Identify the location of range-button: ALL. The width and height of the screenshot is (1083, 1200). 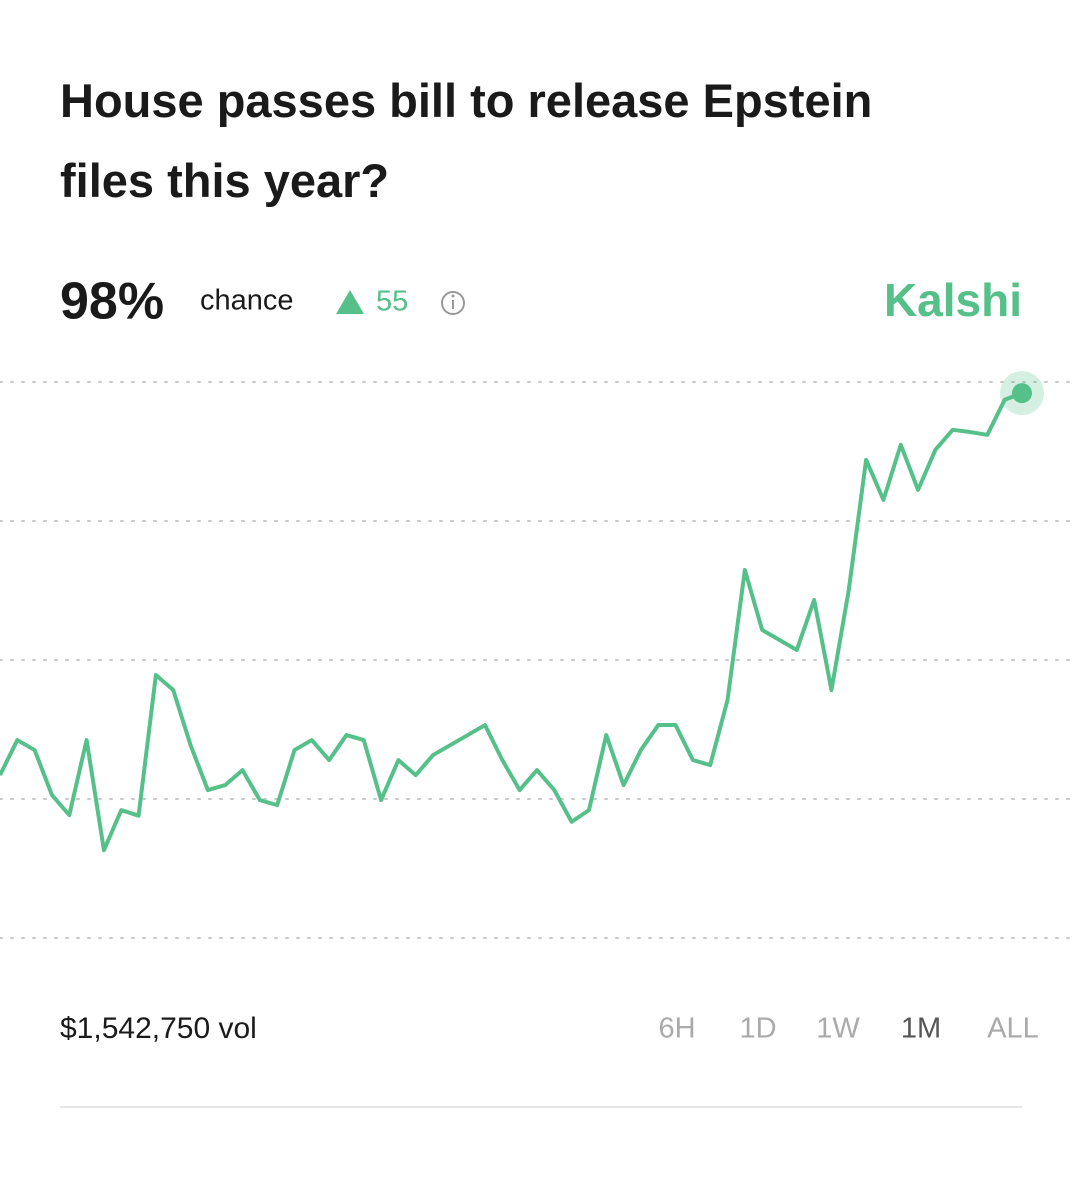
(1013, 1029).